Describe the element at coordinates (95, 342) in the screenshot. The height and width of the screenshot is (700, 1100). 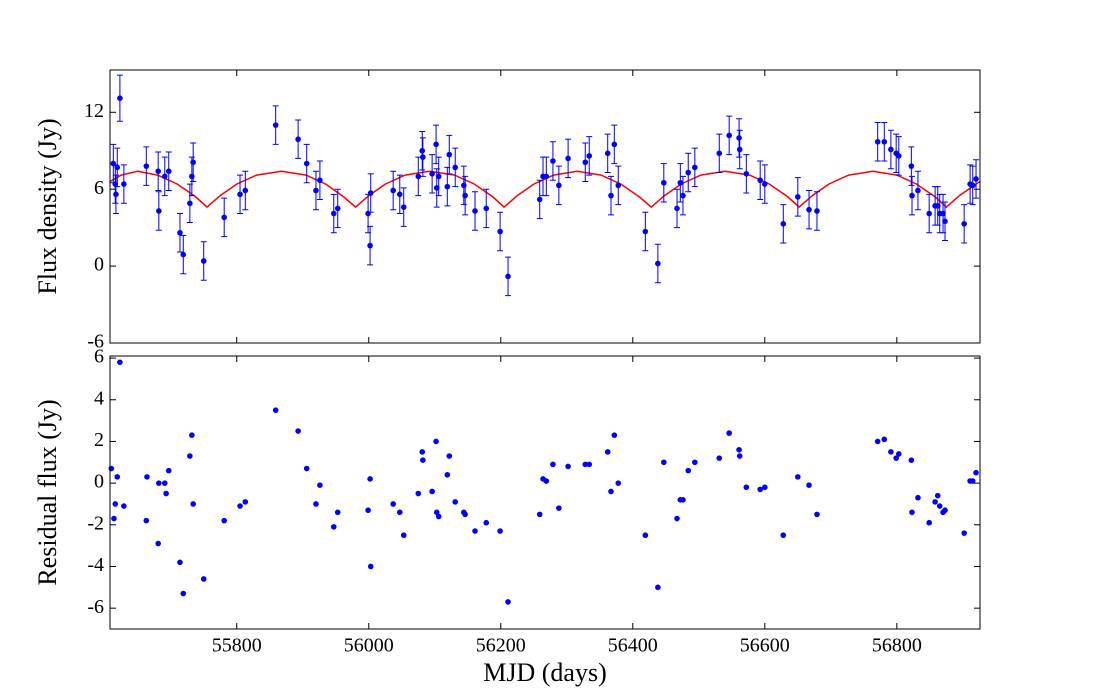
I see `y-tick-label: -6` at that location.